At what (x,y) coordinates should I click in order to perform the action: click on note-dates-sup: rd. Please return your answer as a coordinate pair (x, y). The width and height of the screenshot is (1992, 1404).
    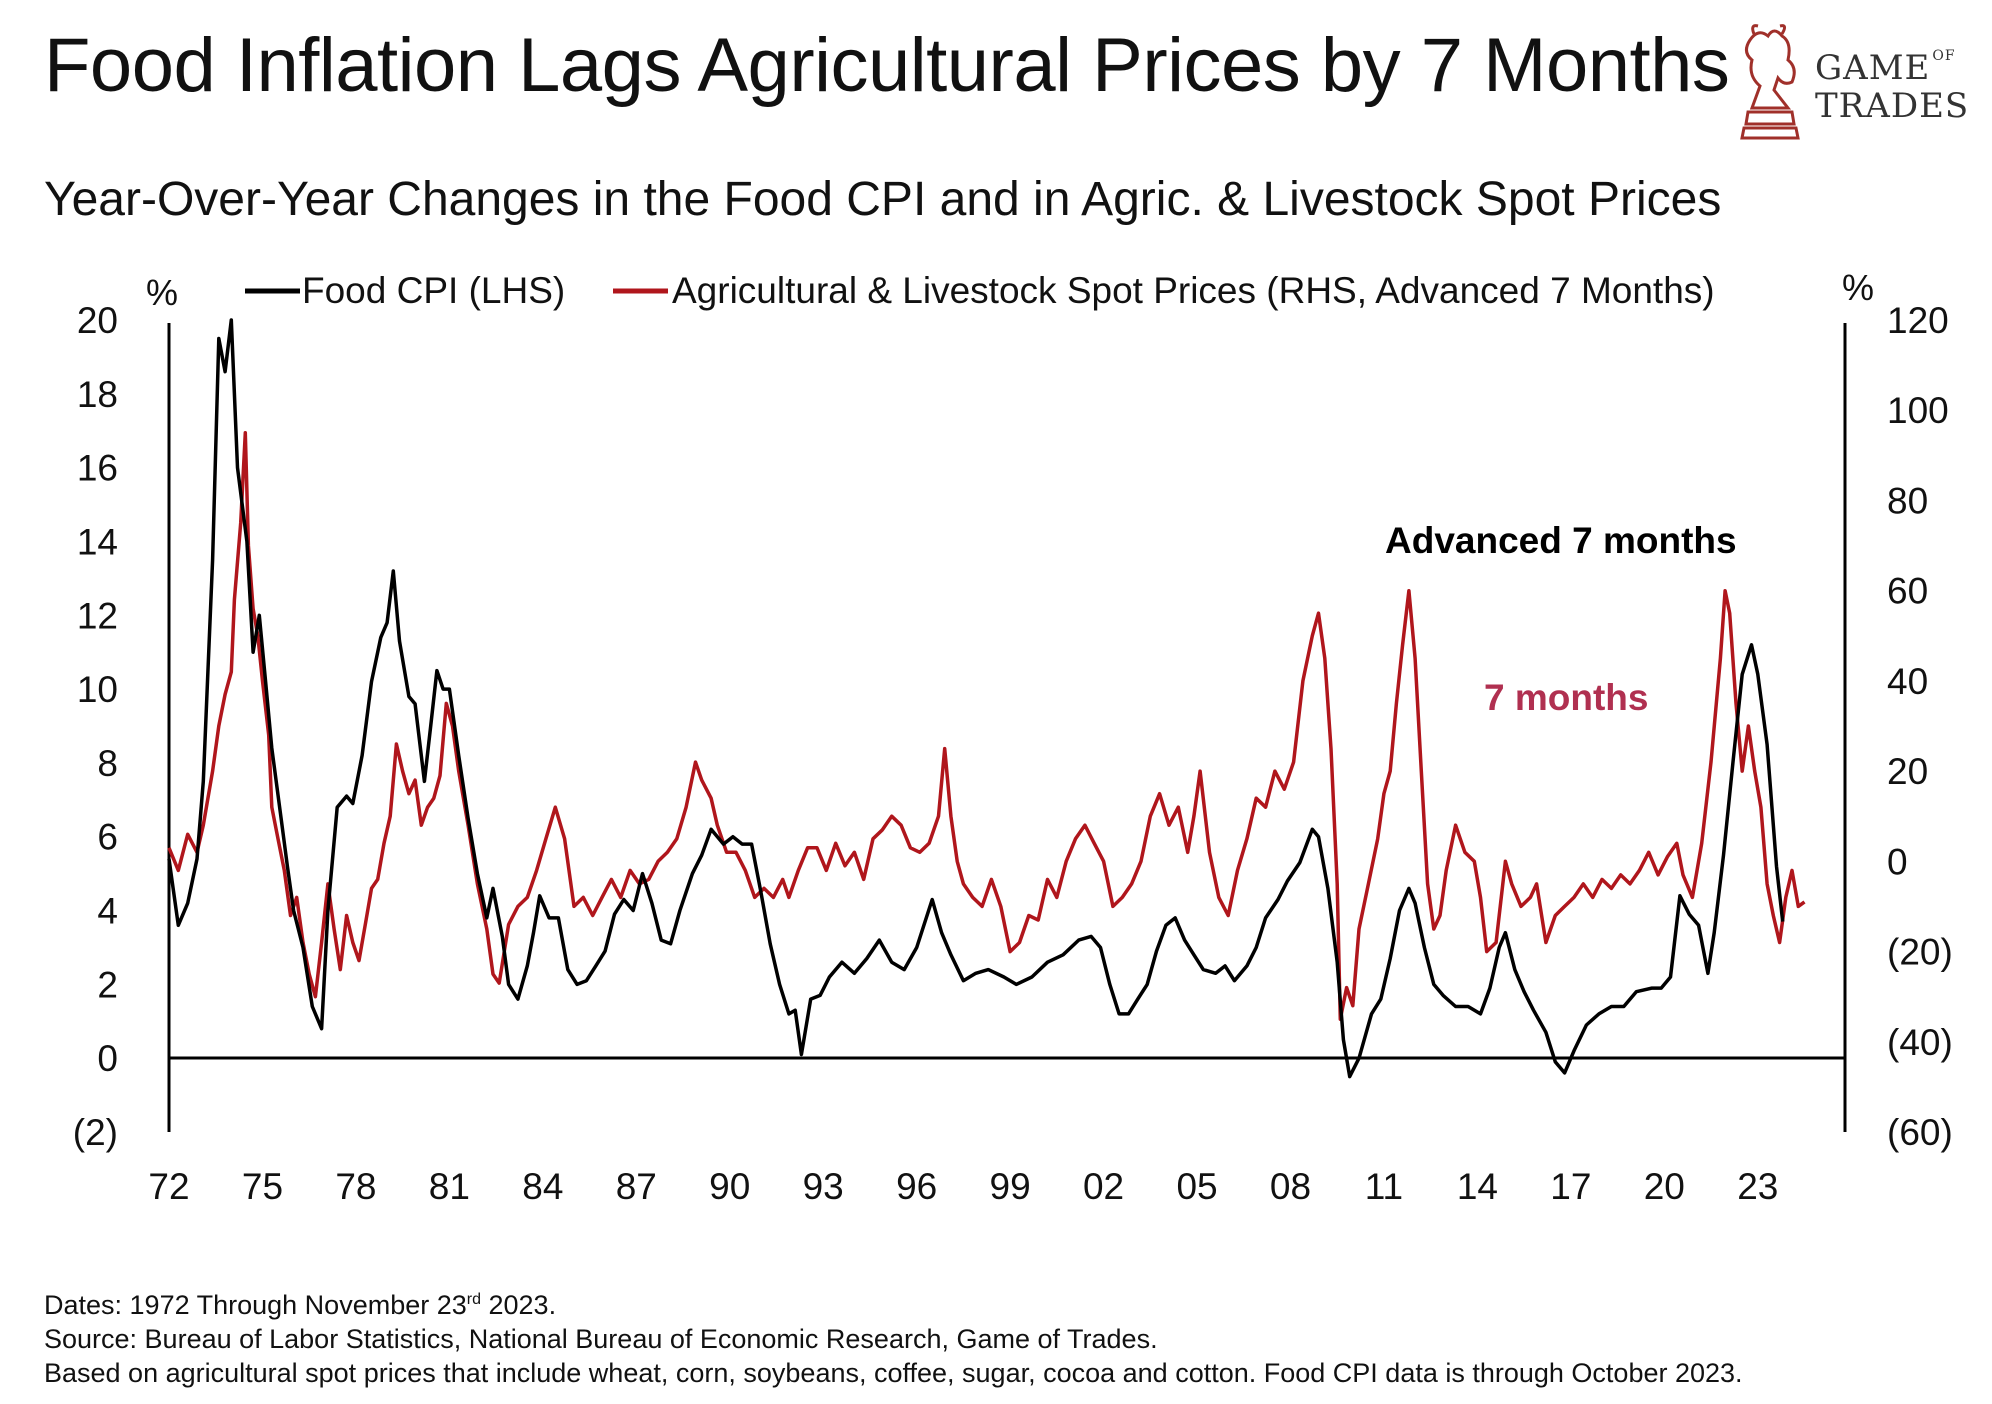
    Looking at the image, I should click on (473, 1299).